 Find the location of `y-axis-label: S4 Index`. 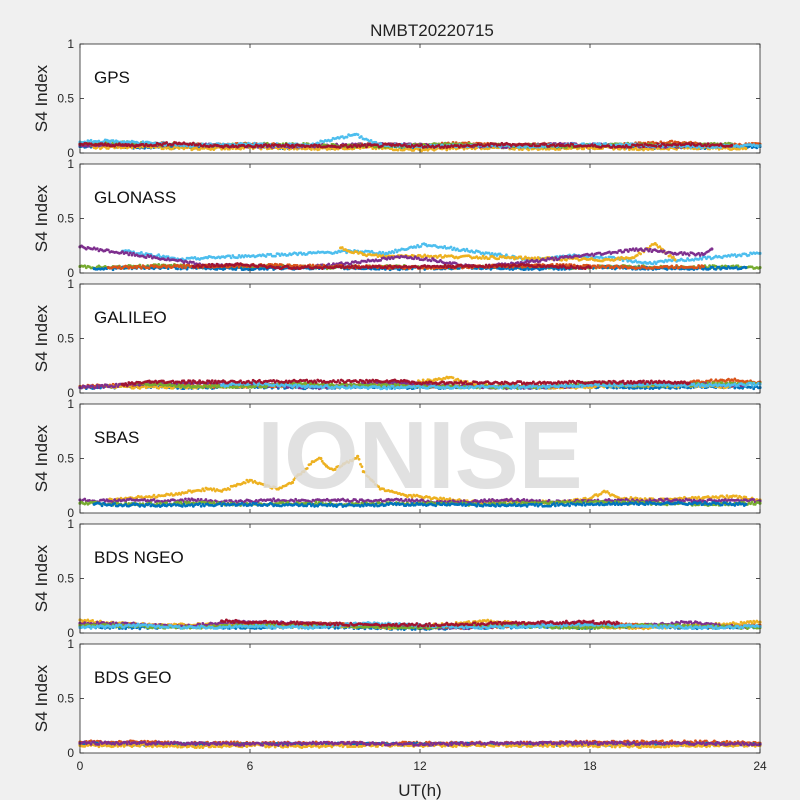

y-axis-label: S4 Index is located at coordinates (41, 98).